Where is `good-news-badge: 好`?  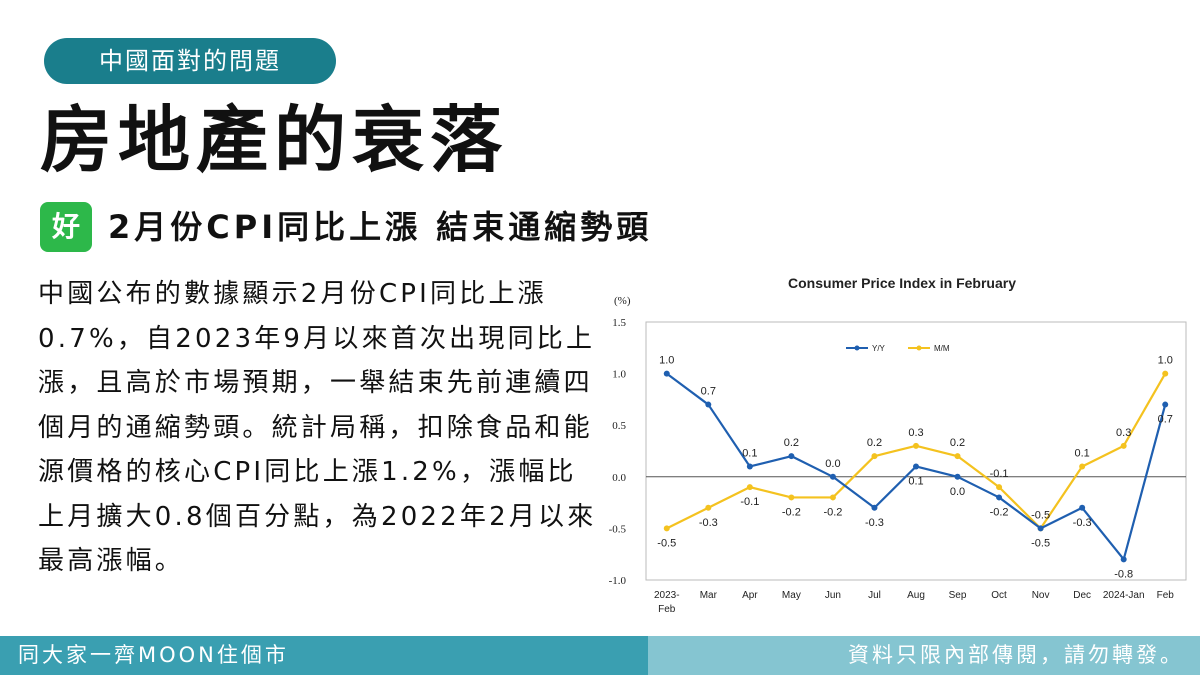 good-news-badge: 好 is located at coordinates (66, 227).